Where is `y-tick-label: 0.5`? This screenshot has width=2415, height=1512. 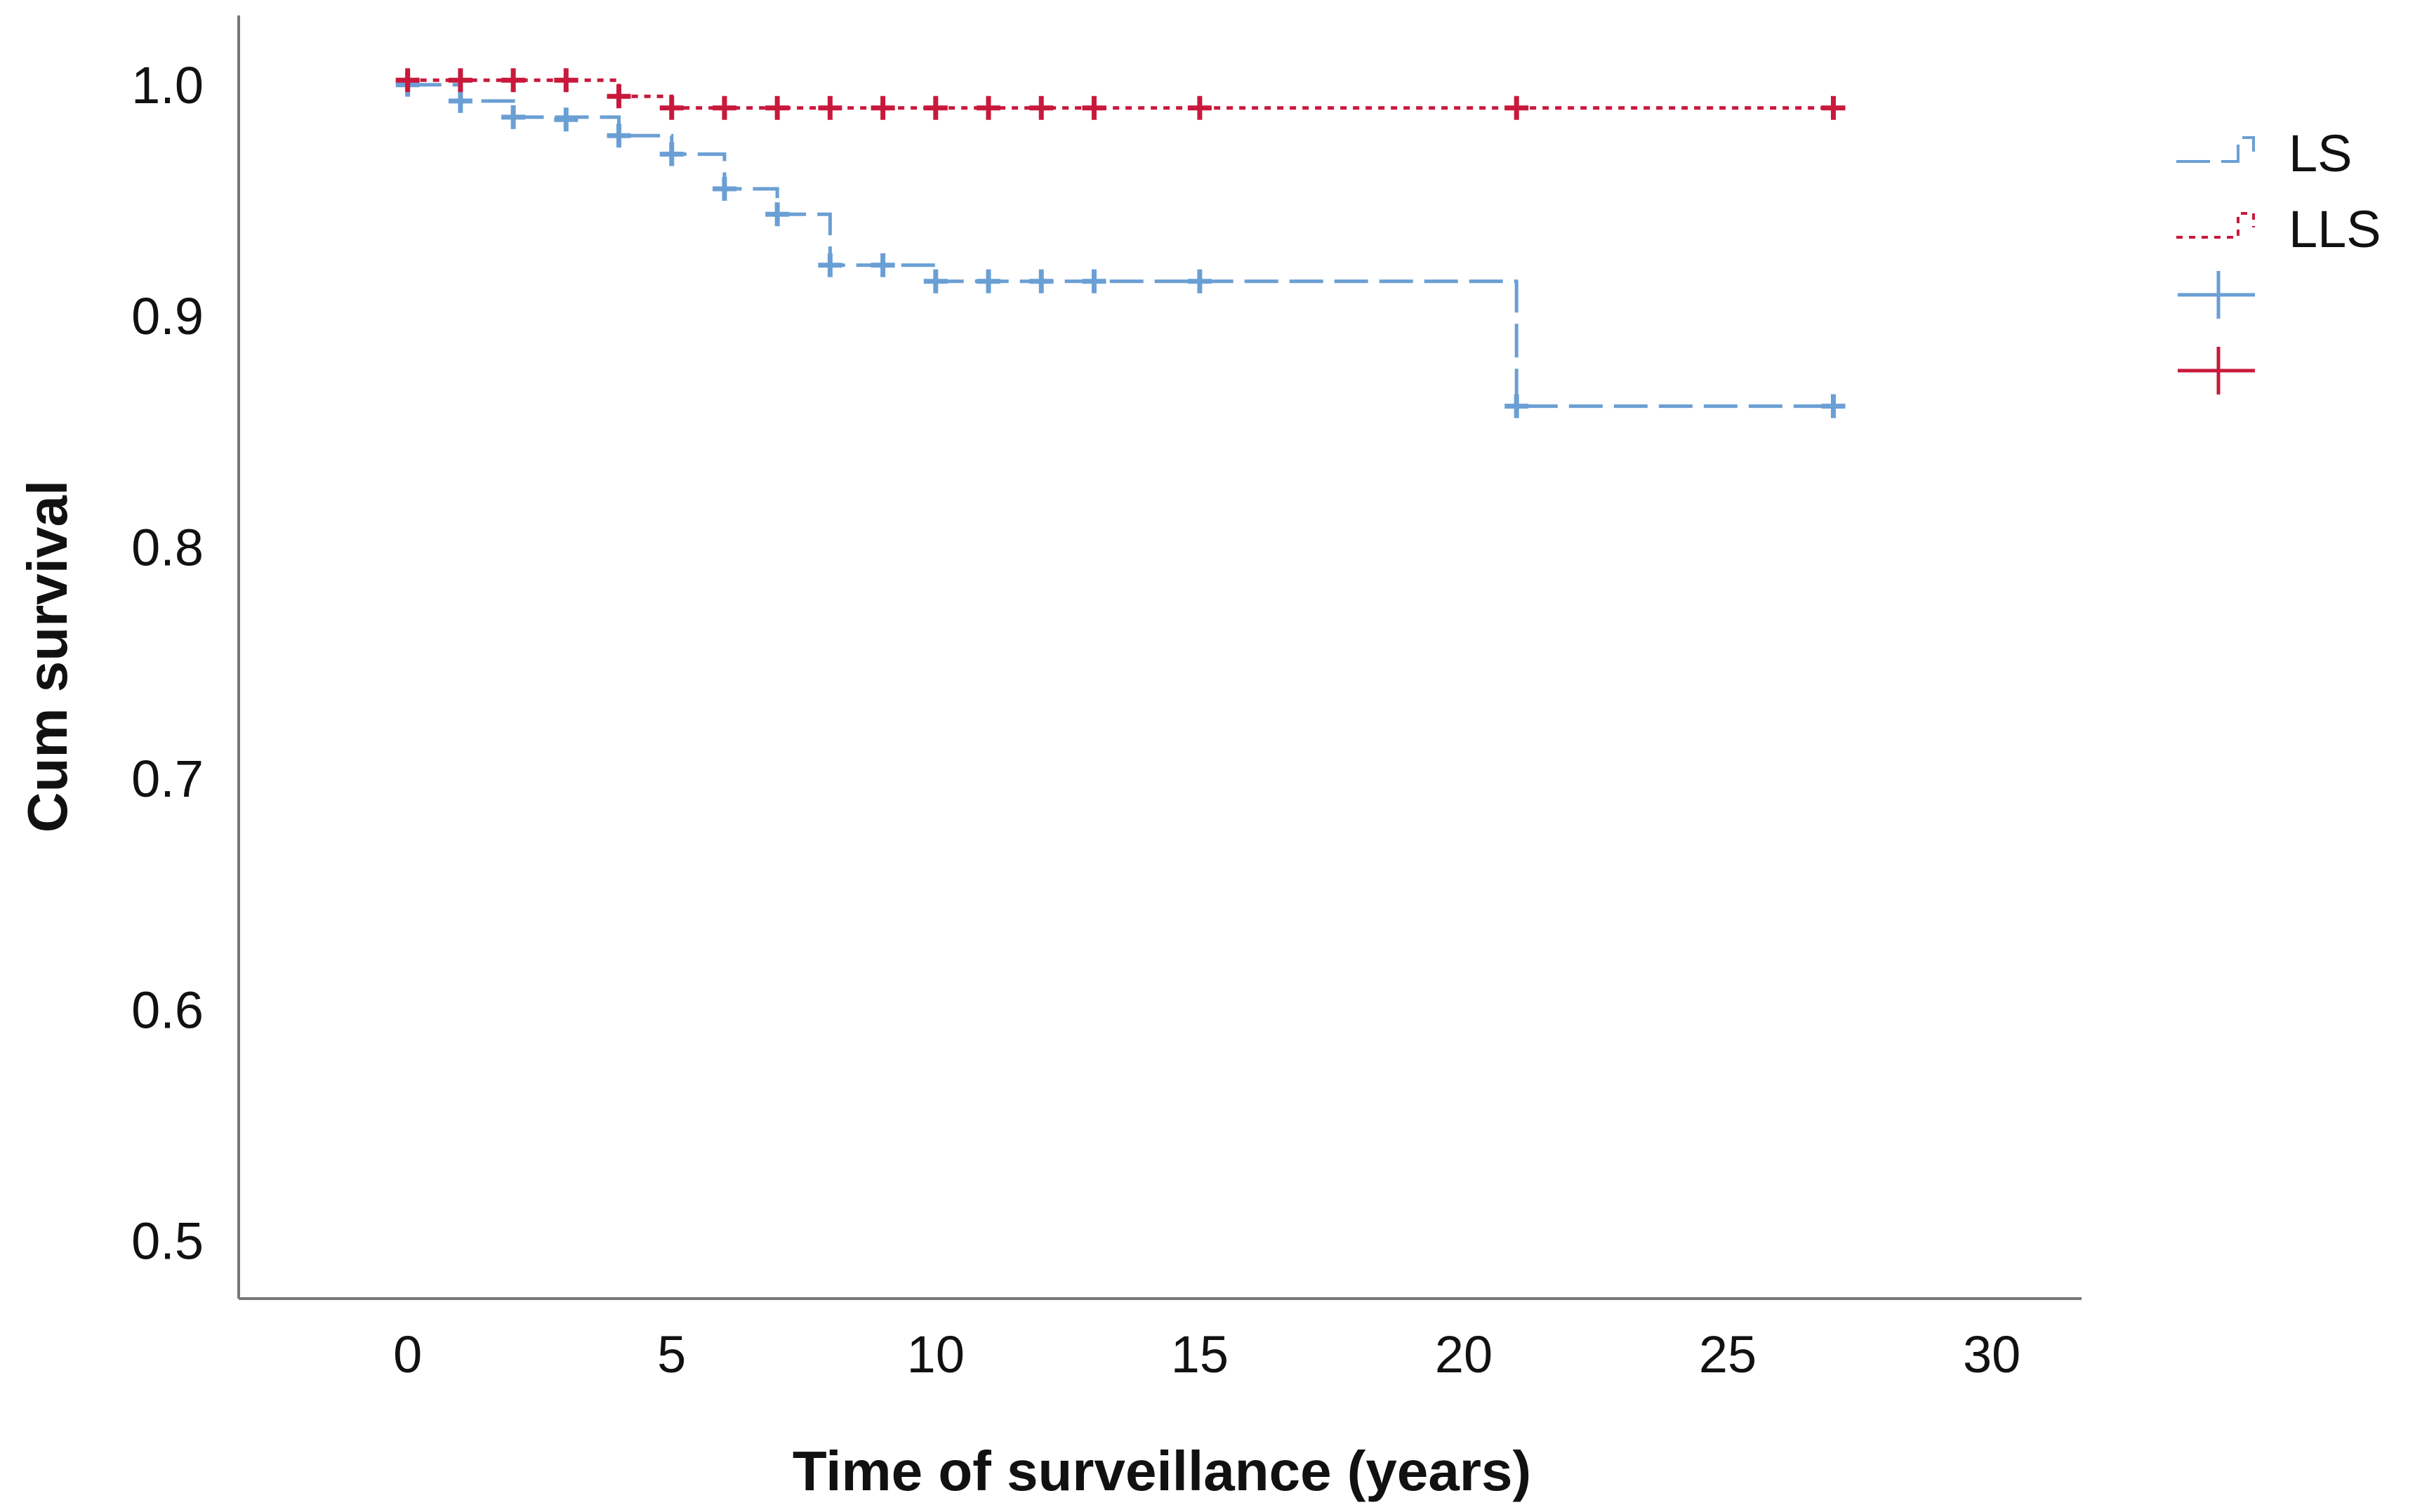
y-tick-label: 0.5 is located at coordinates (167, 1241).